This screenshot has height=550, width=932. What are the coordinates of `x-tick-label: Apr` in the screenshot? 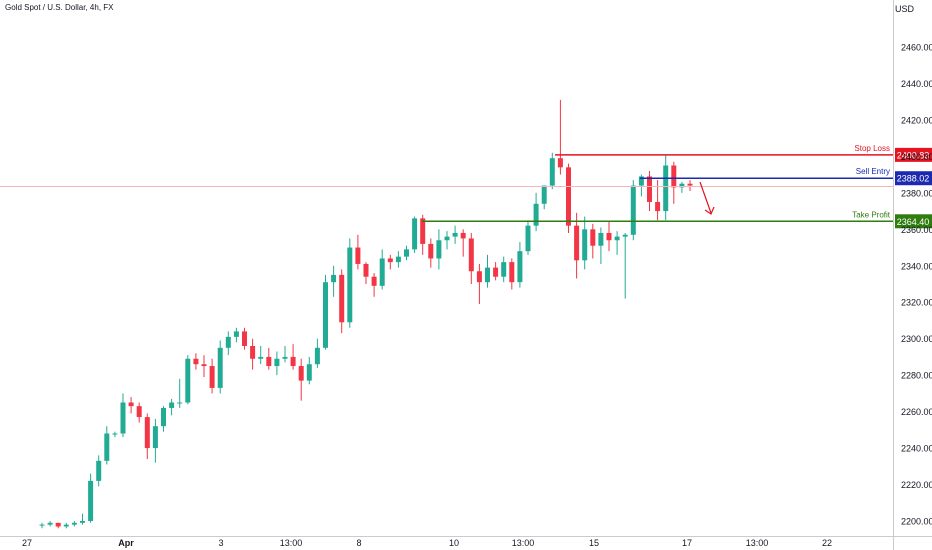 It's located at (126, 543).